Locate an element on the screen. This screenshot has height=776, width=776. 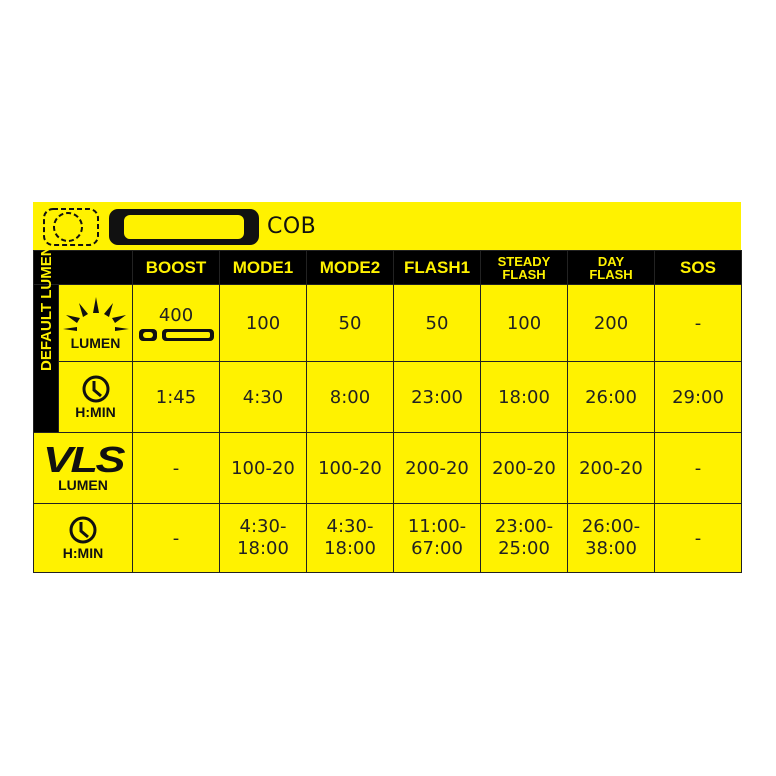
cell-value: 23:00- 25:00 is located at coordinates (524, 538).